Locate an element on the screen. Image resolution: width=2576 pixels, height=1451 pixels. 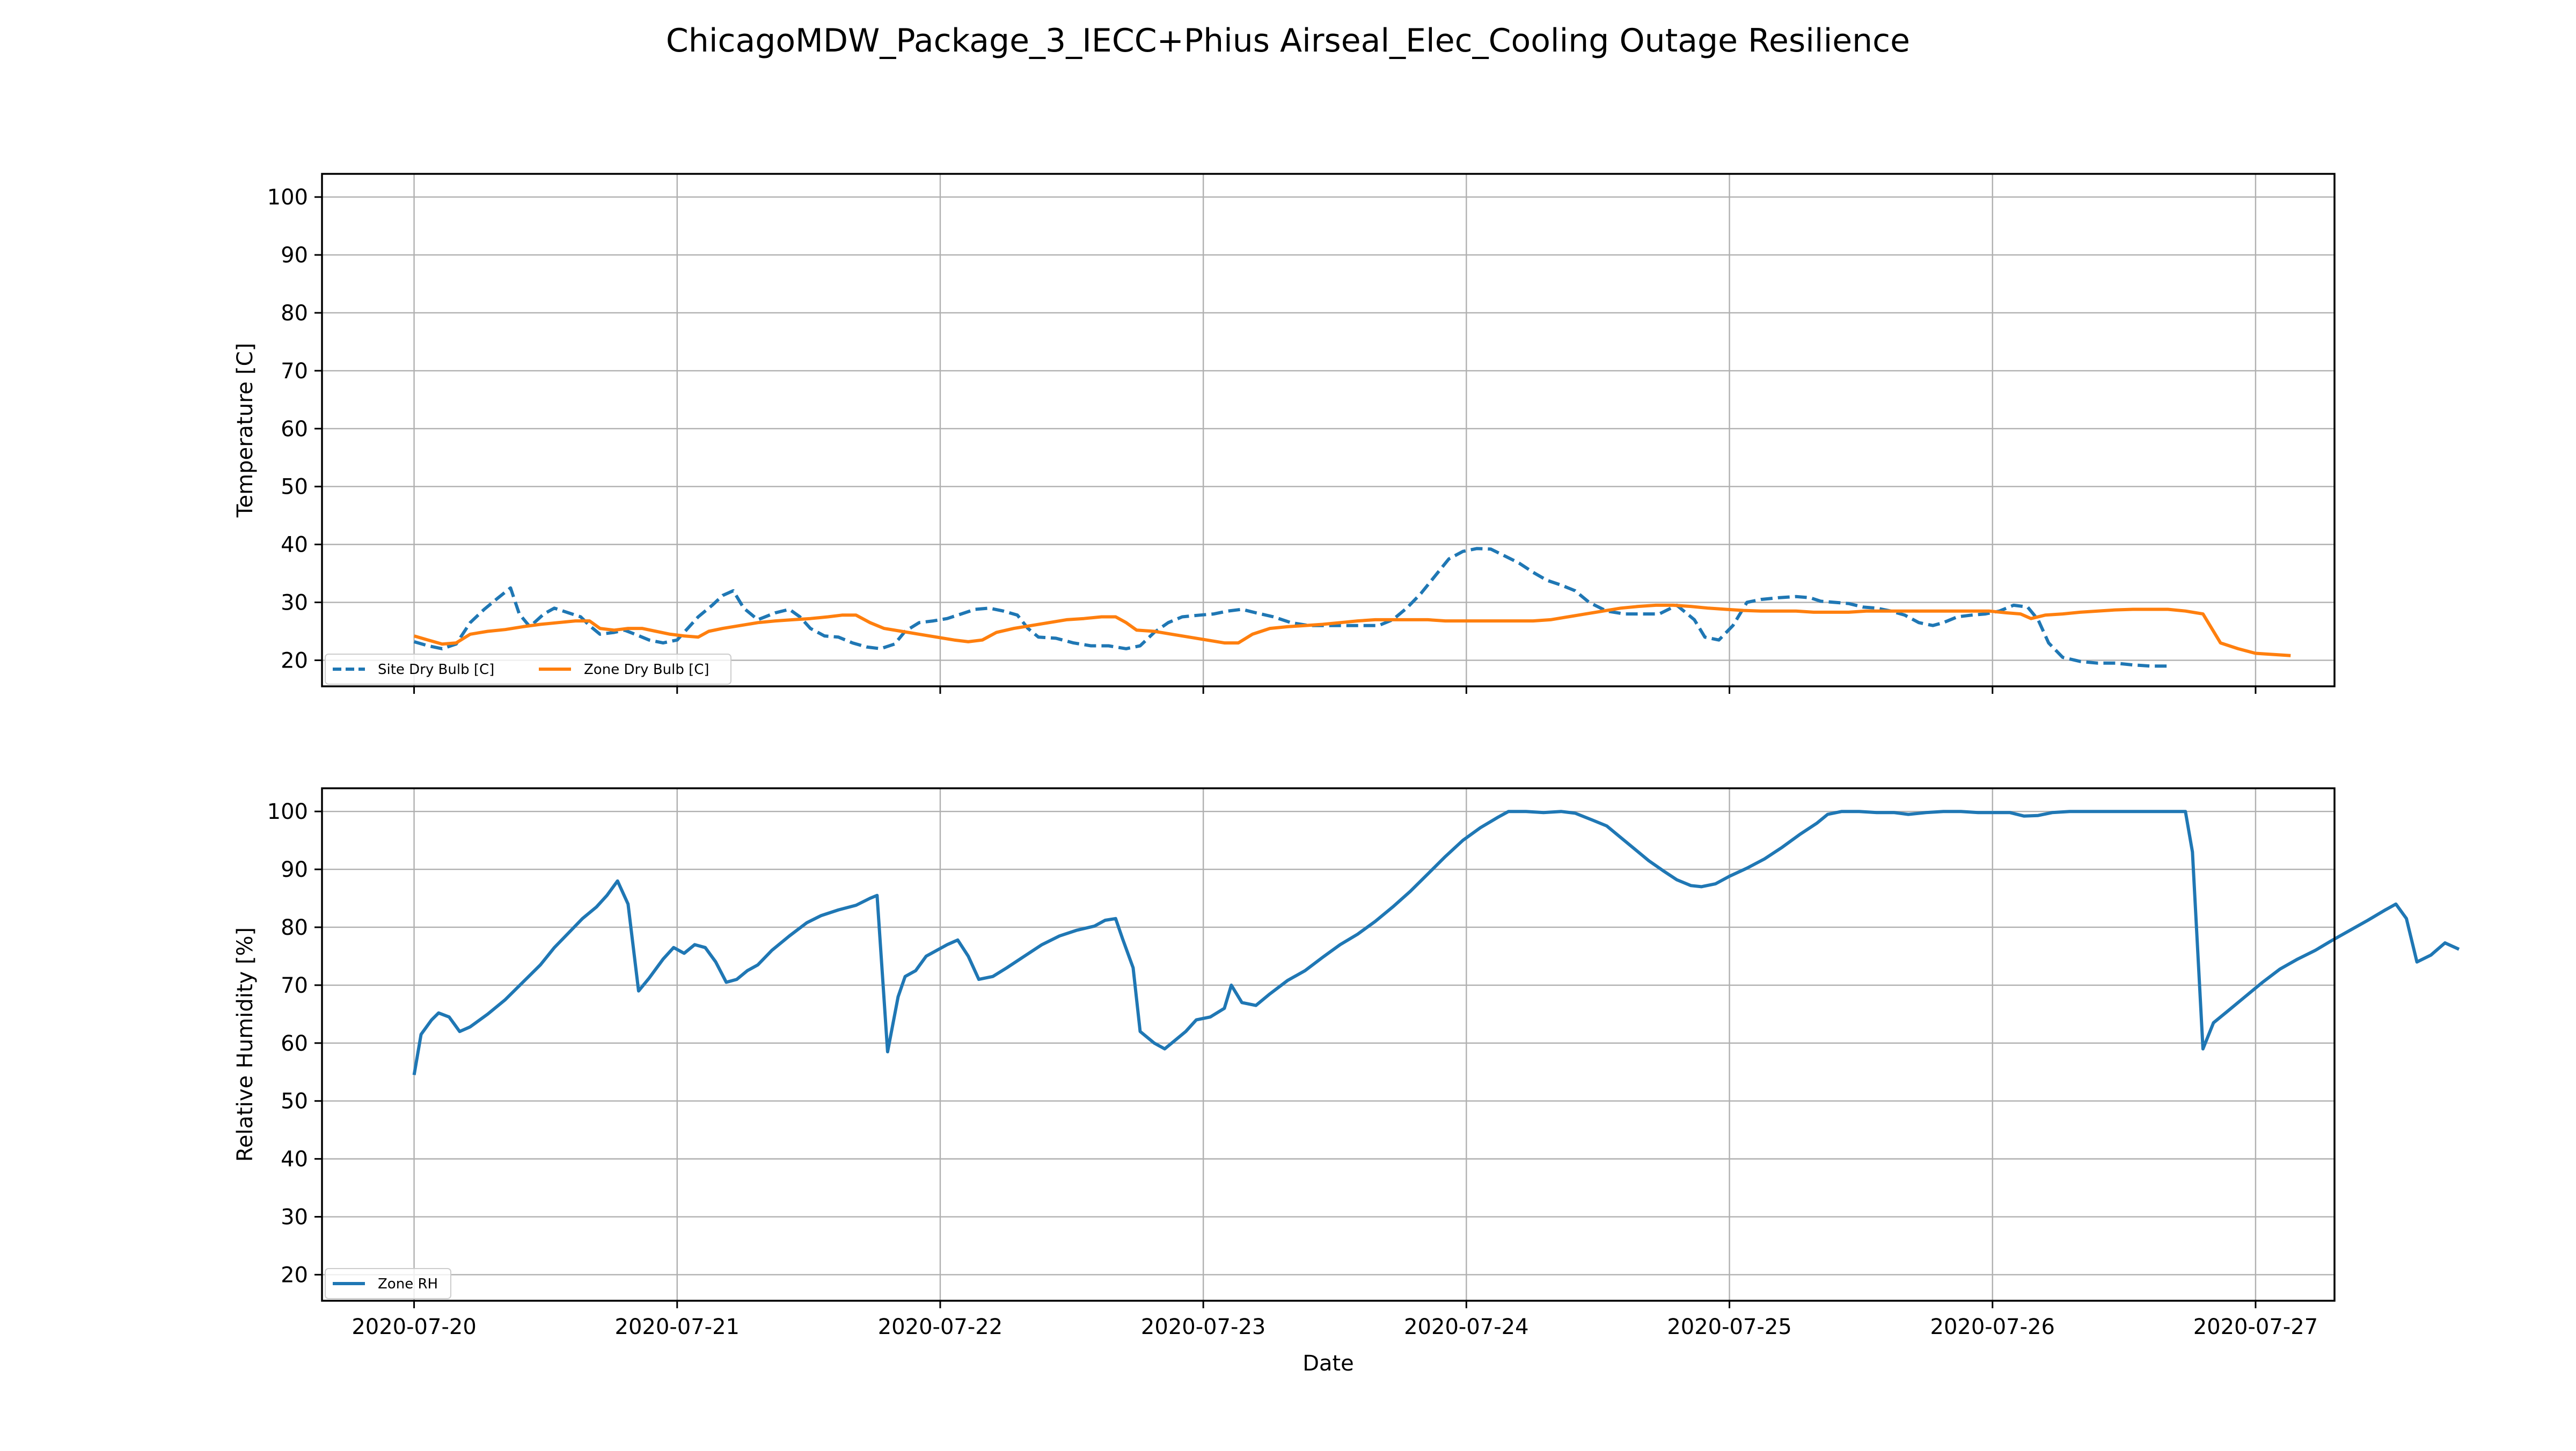
x-tick-label: 2020-07-24 is located at coordinates (1466, 1327).